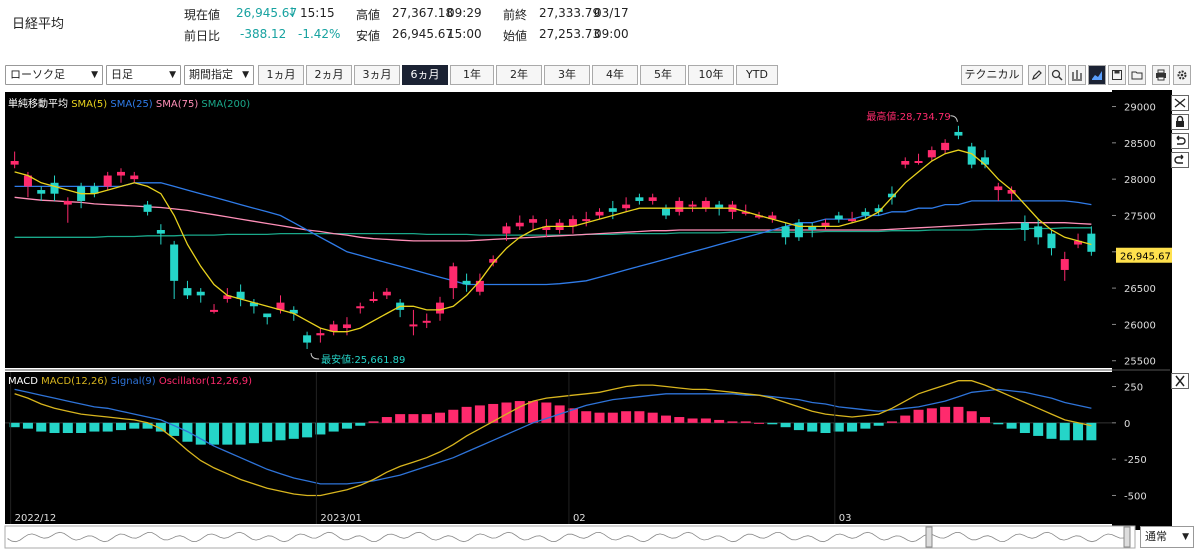  What do you see at coordinates (89, 104) in the screenshot?
I see `legend-sma5: SMA(5)` at bounding box center [89, 104].